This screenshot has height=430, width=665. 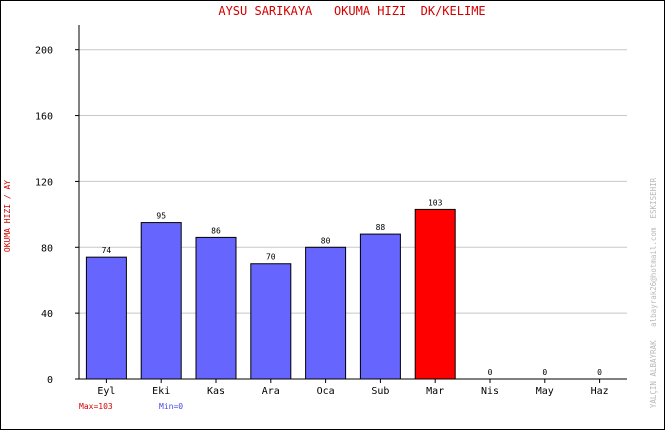 What do you see at coordinates (435, 391) in the screenshot?
I see `x-tick-label: Mar` at bounding box center [435, 391].